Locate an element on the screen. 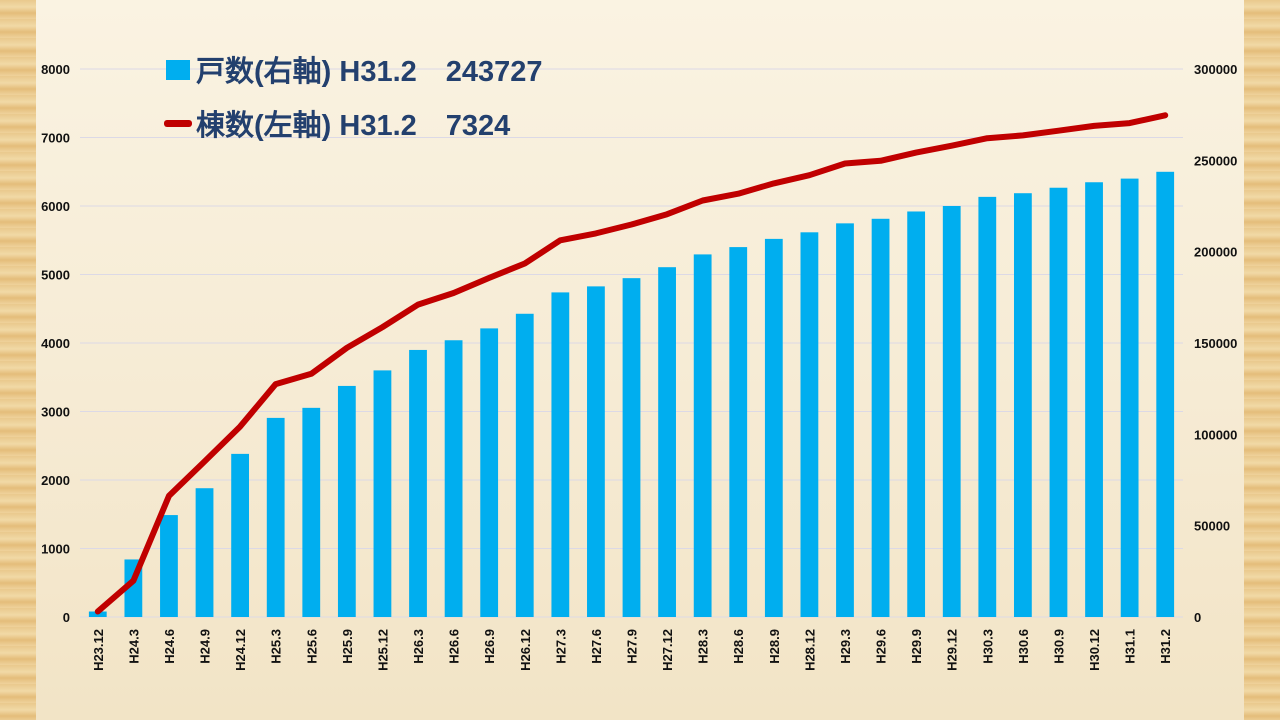  y-right-tick-label: 150000 is located at coordinates (1215, 343).